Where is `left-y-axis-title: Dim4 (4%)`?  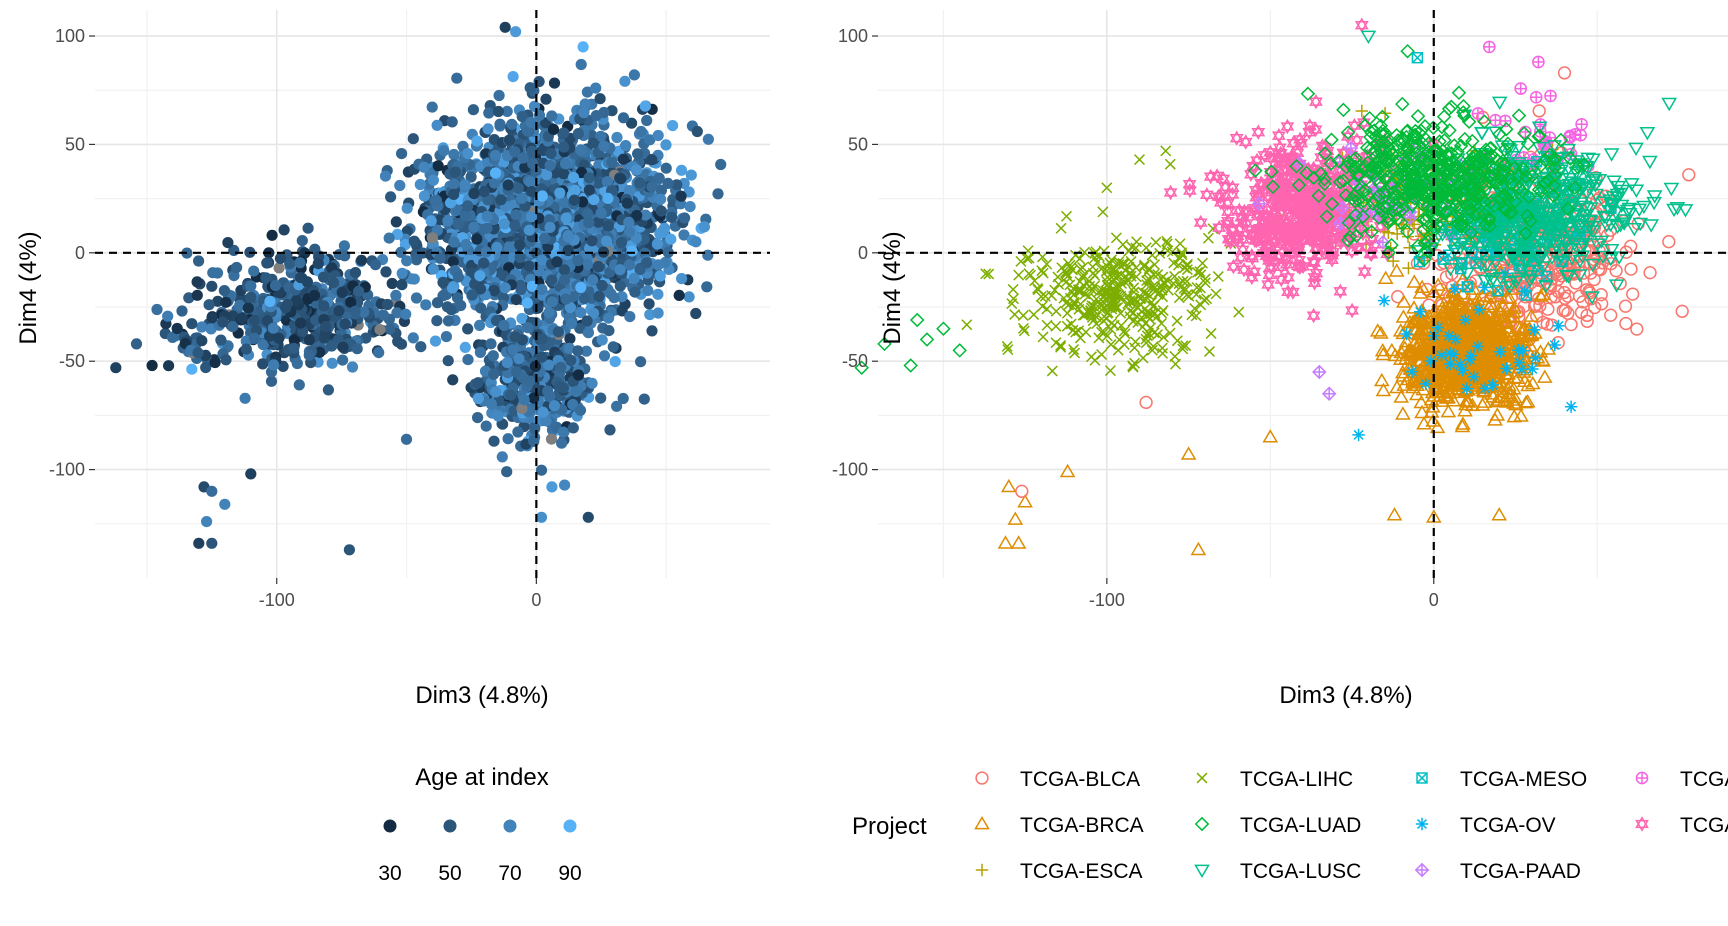 left-y-axis-title: Dim4 (4%) is located at coordinates (28, 287).